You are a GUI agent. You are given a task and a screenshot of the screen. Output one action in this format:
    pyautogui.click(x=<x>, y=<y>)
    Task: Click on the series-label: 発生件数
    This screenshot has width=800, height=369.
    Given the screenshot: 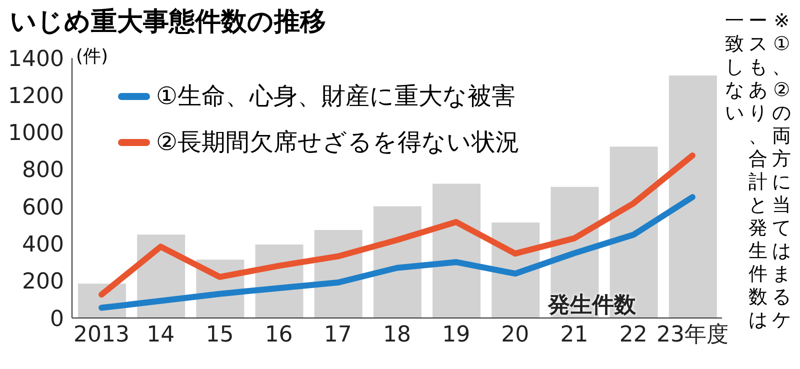 What is the action you would take?
    pyautogui.click(x=592, y=306)
    